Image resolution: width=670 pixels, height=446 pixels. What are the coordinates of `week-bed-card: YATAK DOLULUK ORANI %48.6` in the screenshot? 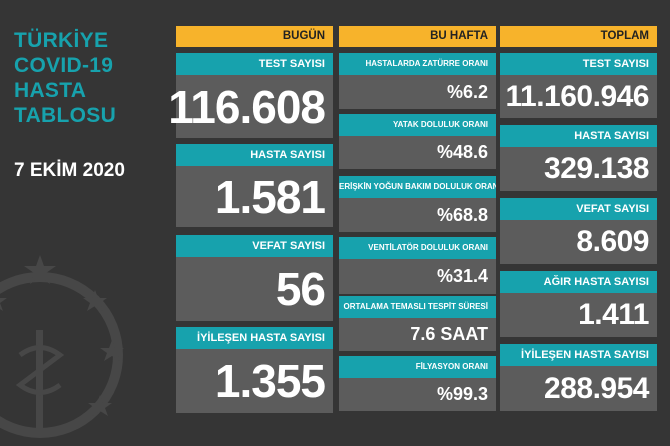 It's located at (417, 141).